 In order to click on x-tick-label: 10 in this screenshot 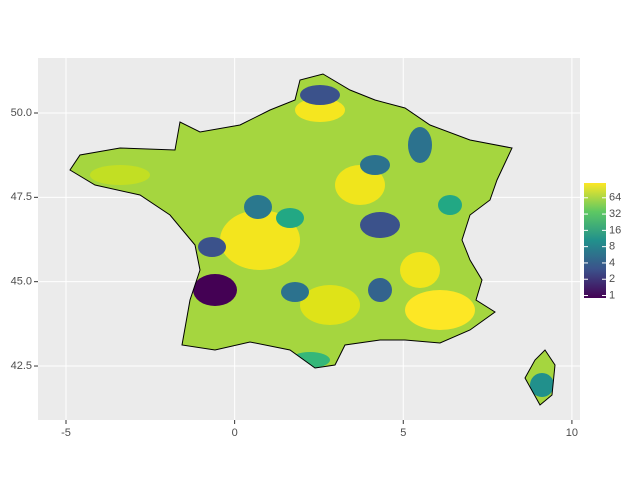, I will do `click(572, 433)`.